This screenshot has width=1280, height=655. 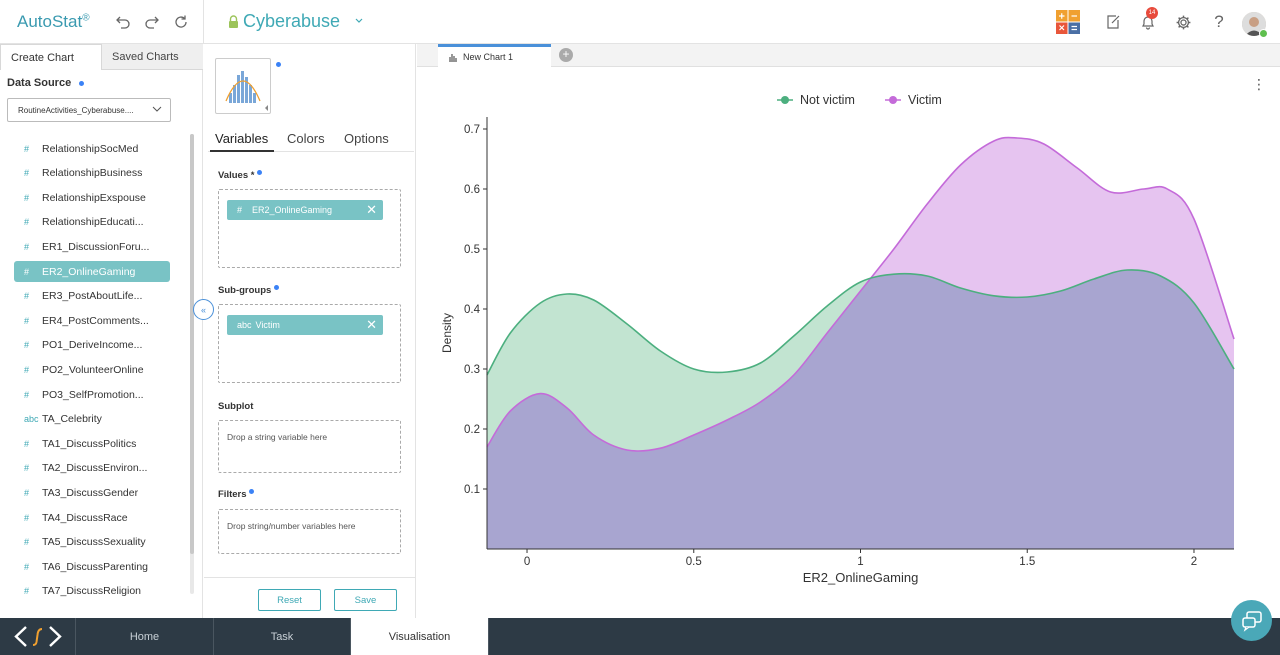 I want to click on reset-button: Reset, so click(x=289, y=600).